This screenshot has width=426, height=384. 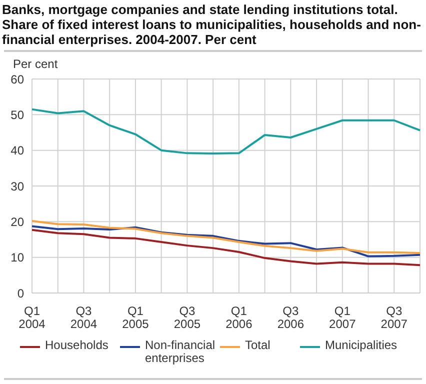 I want to click on x-tick-label: Q3 2006, so click(x=290, y=317).